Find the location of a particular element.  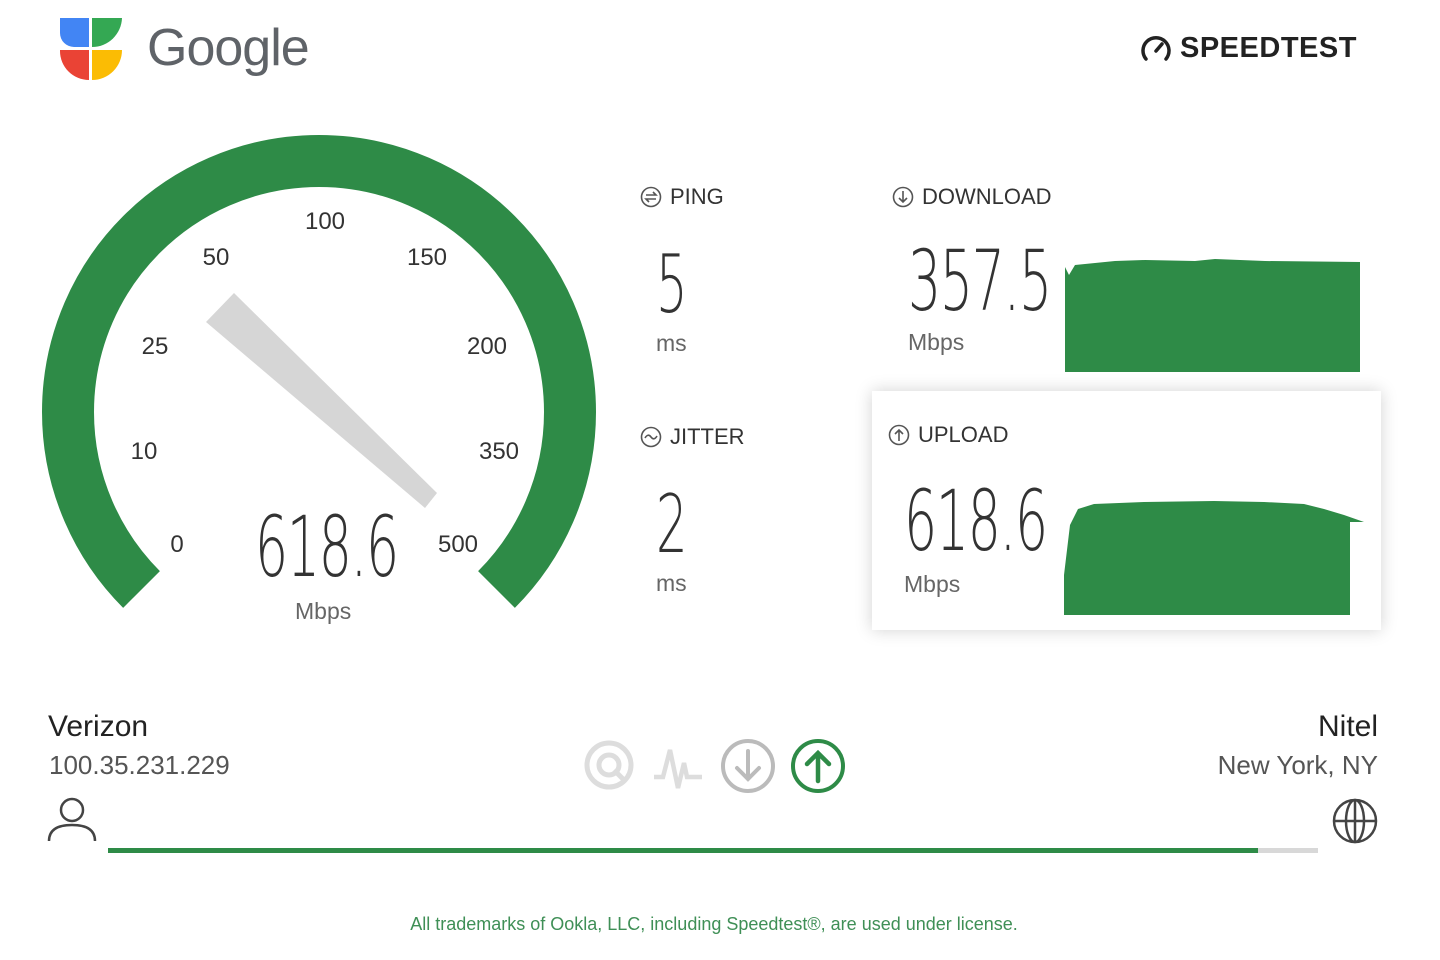

test-progress-bar is located at coordinates (713, 850).